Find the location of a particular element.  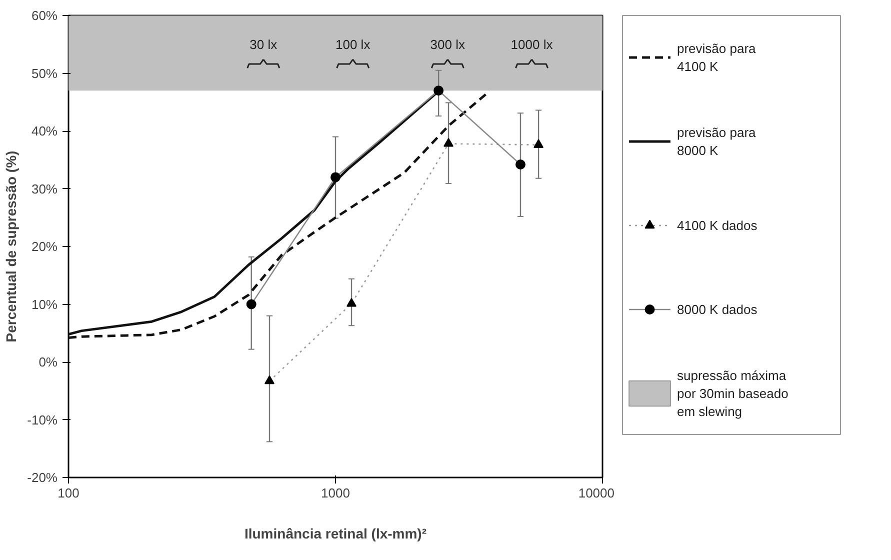

x-axis-title: Iluminância retinal (lx-mm)² is located at coordinates (335, 534).